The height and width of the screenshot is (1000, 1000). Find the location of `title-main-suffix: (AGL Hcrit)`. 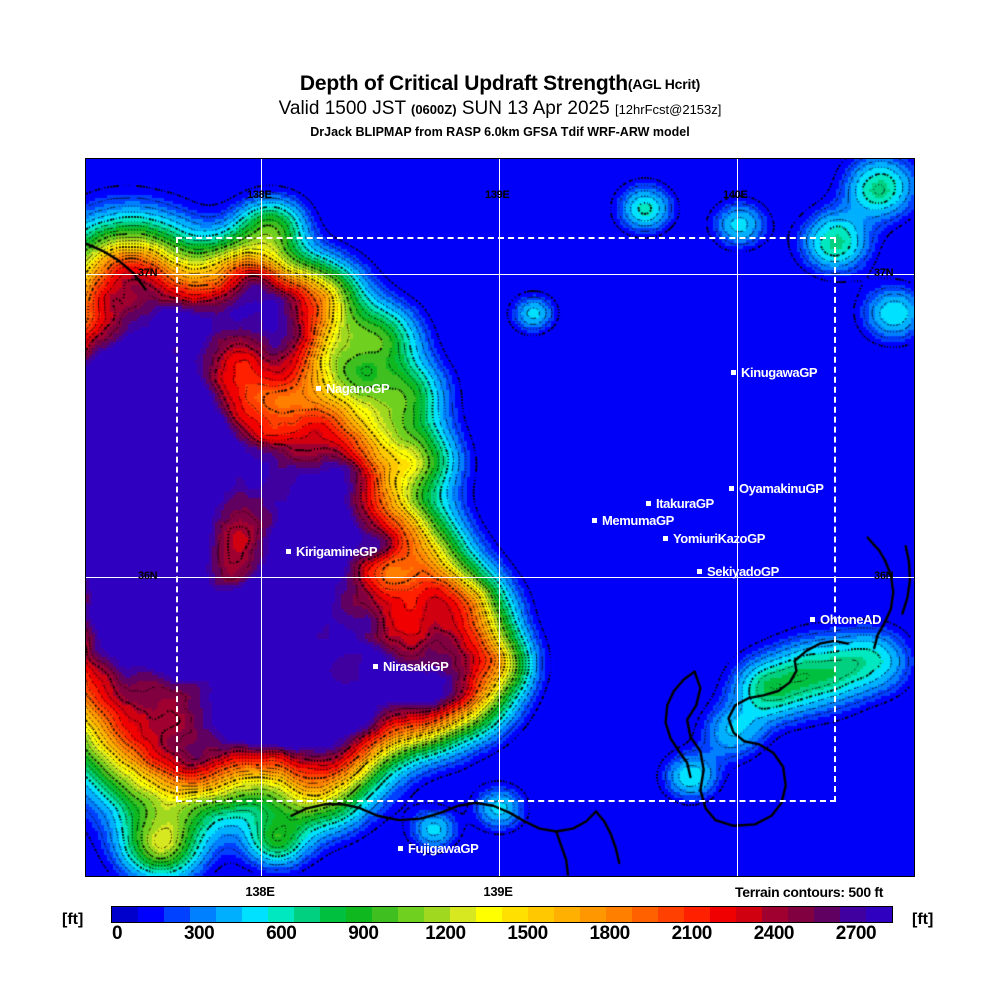

title-main-suffix: (AGL Hcrit) is located at coordinates (664, 84).